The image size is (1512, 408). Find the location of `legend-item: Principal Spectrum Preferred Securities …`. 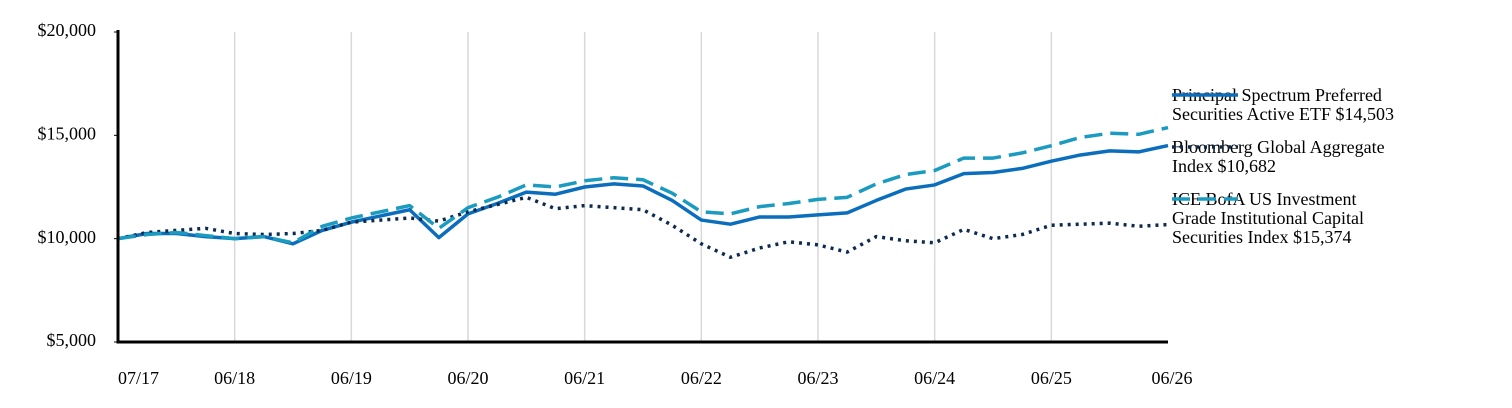

legend-item: Principal Spectrum Preferred Securities … is located at coordinates (1337, 105).